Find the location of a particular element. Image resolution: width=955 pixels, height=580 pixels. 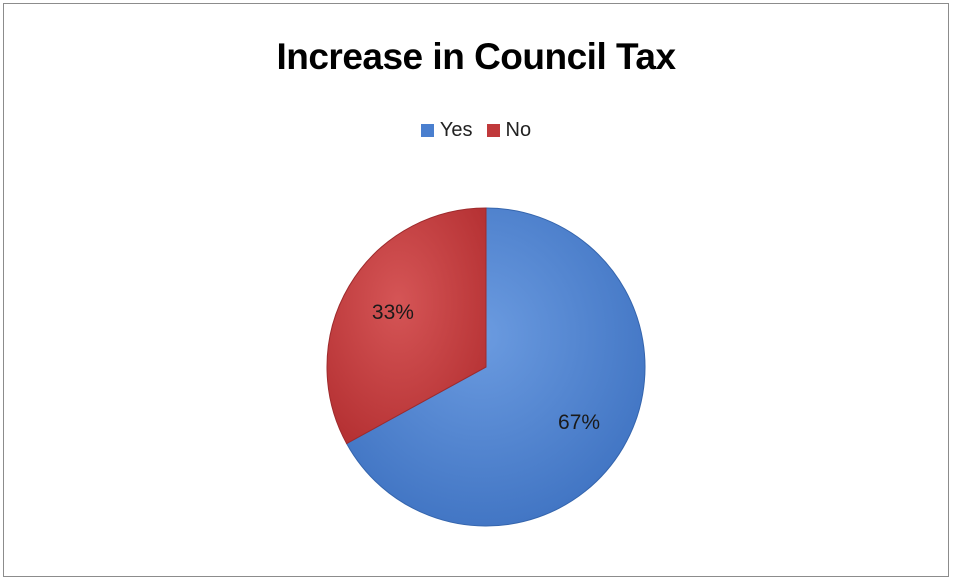

legend-item-no: No is located at coordinates (509, 130).